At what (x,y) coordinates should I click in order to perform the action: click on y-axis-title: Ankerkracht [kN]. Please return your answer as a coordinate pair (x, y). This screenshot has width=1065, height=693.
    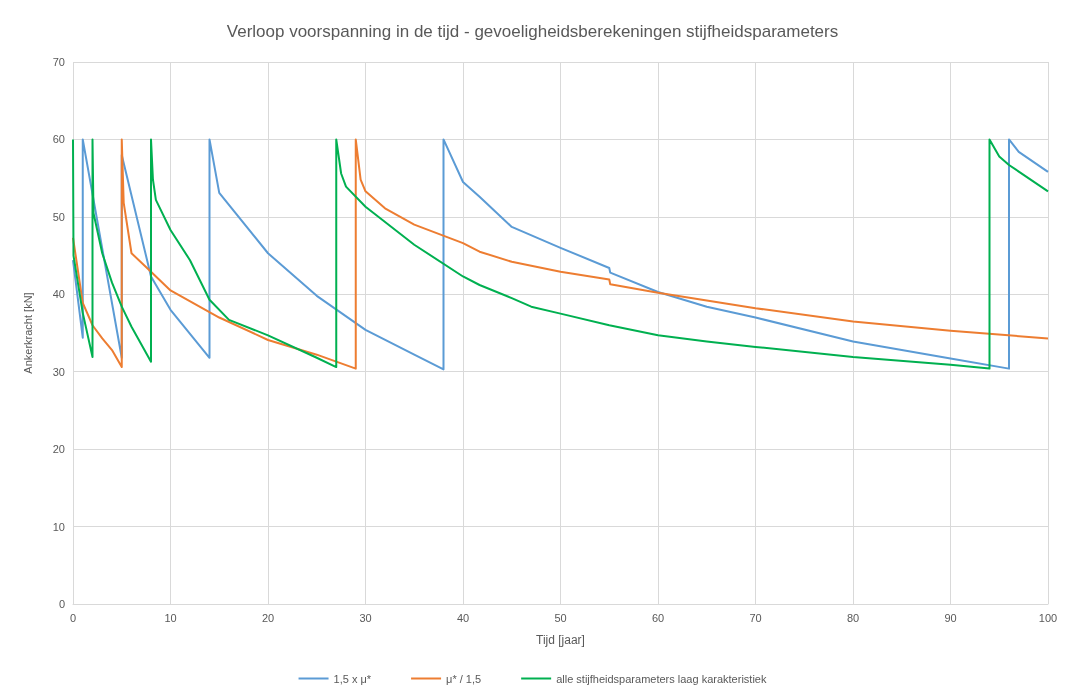
    Looking at the image, I should click on (27, 333).